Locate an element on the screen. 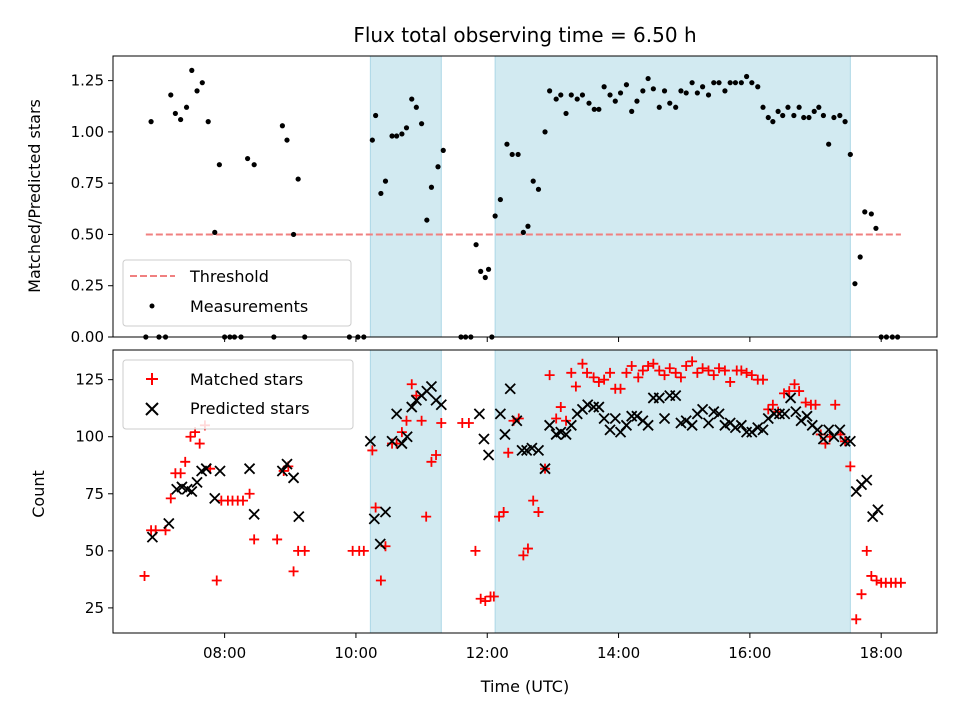  x-tick-label: 14:00 is located at coordinates (618, 653).